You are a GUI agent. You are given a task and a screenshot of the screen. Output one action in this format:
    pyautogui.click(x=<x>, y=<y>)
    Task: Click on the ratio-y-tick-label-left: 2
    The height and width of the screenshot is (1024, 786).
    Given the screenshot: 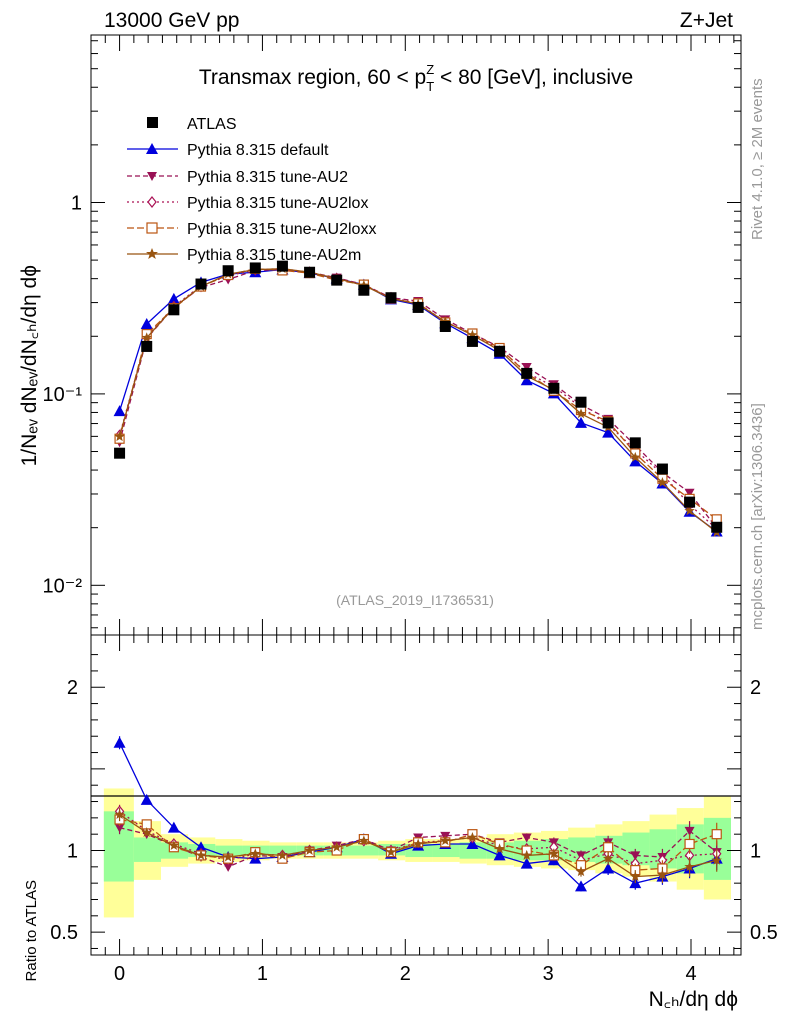 What is the action you would take?
    pyautogui.click(x=72, y=688)
    